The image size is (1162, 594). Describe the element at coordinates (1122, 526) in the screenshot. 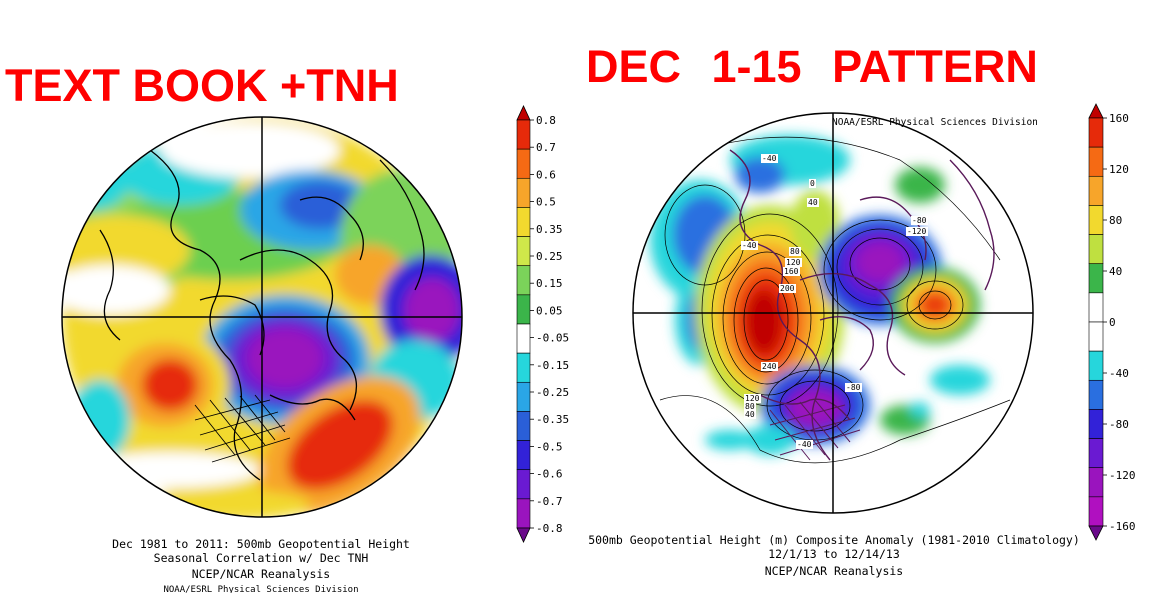

I see `right-colorbar-label: -160` at that location.